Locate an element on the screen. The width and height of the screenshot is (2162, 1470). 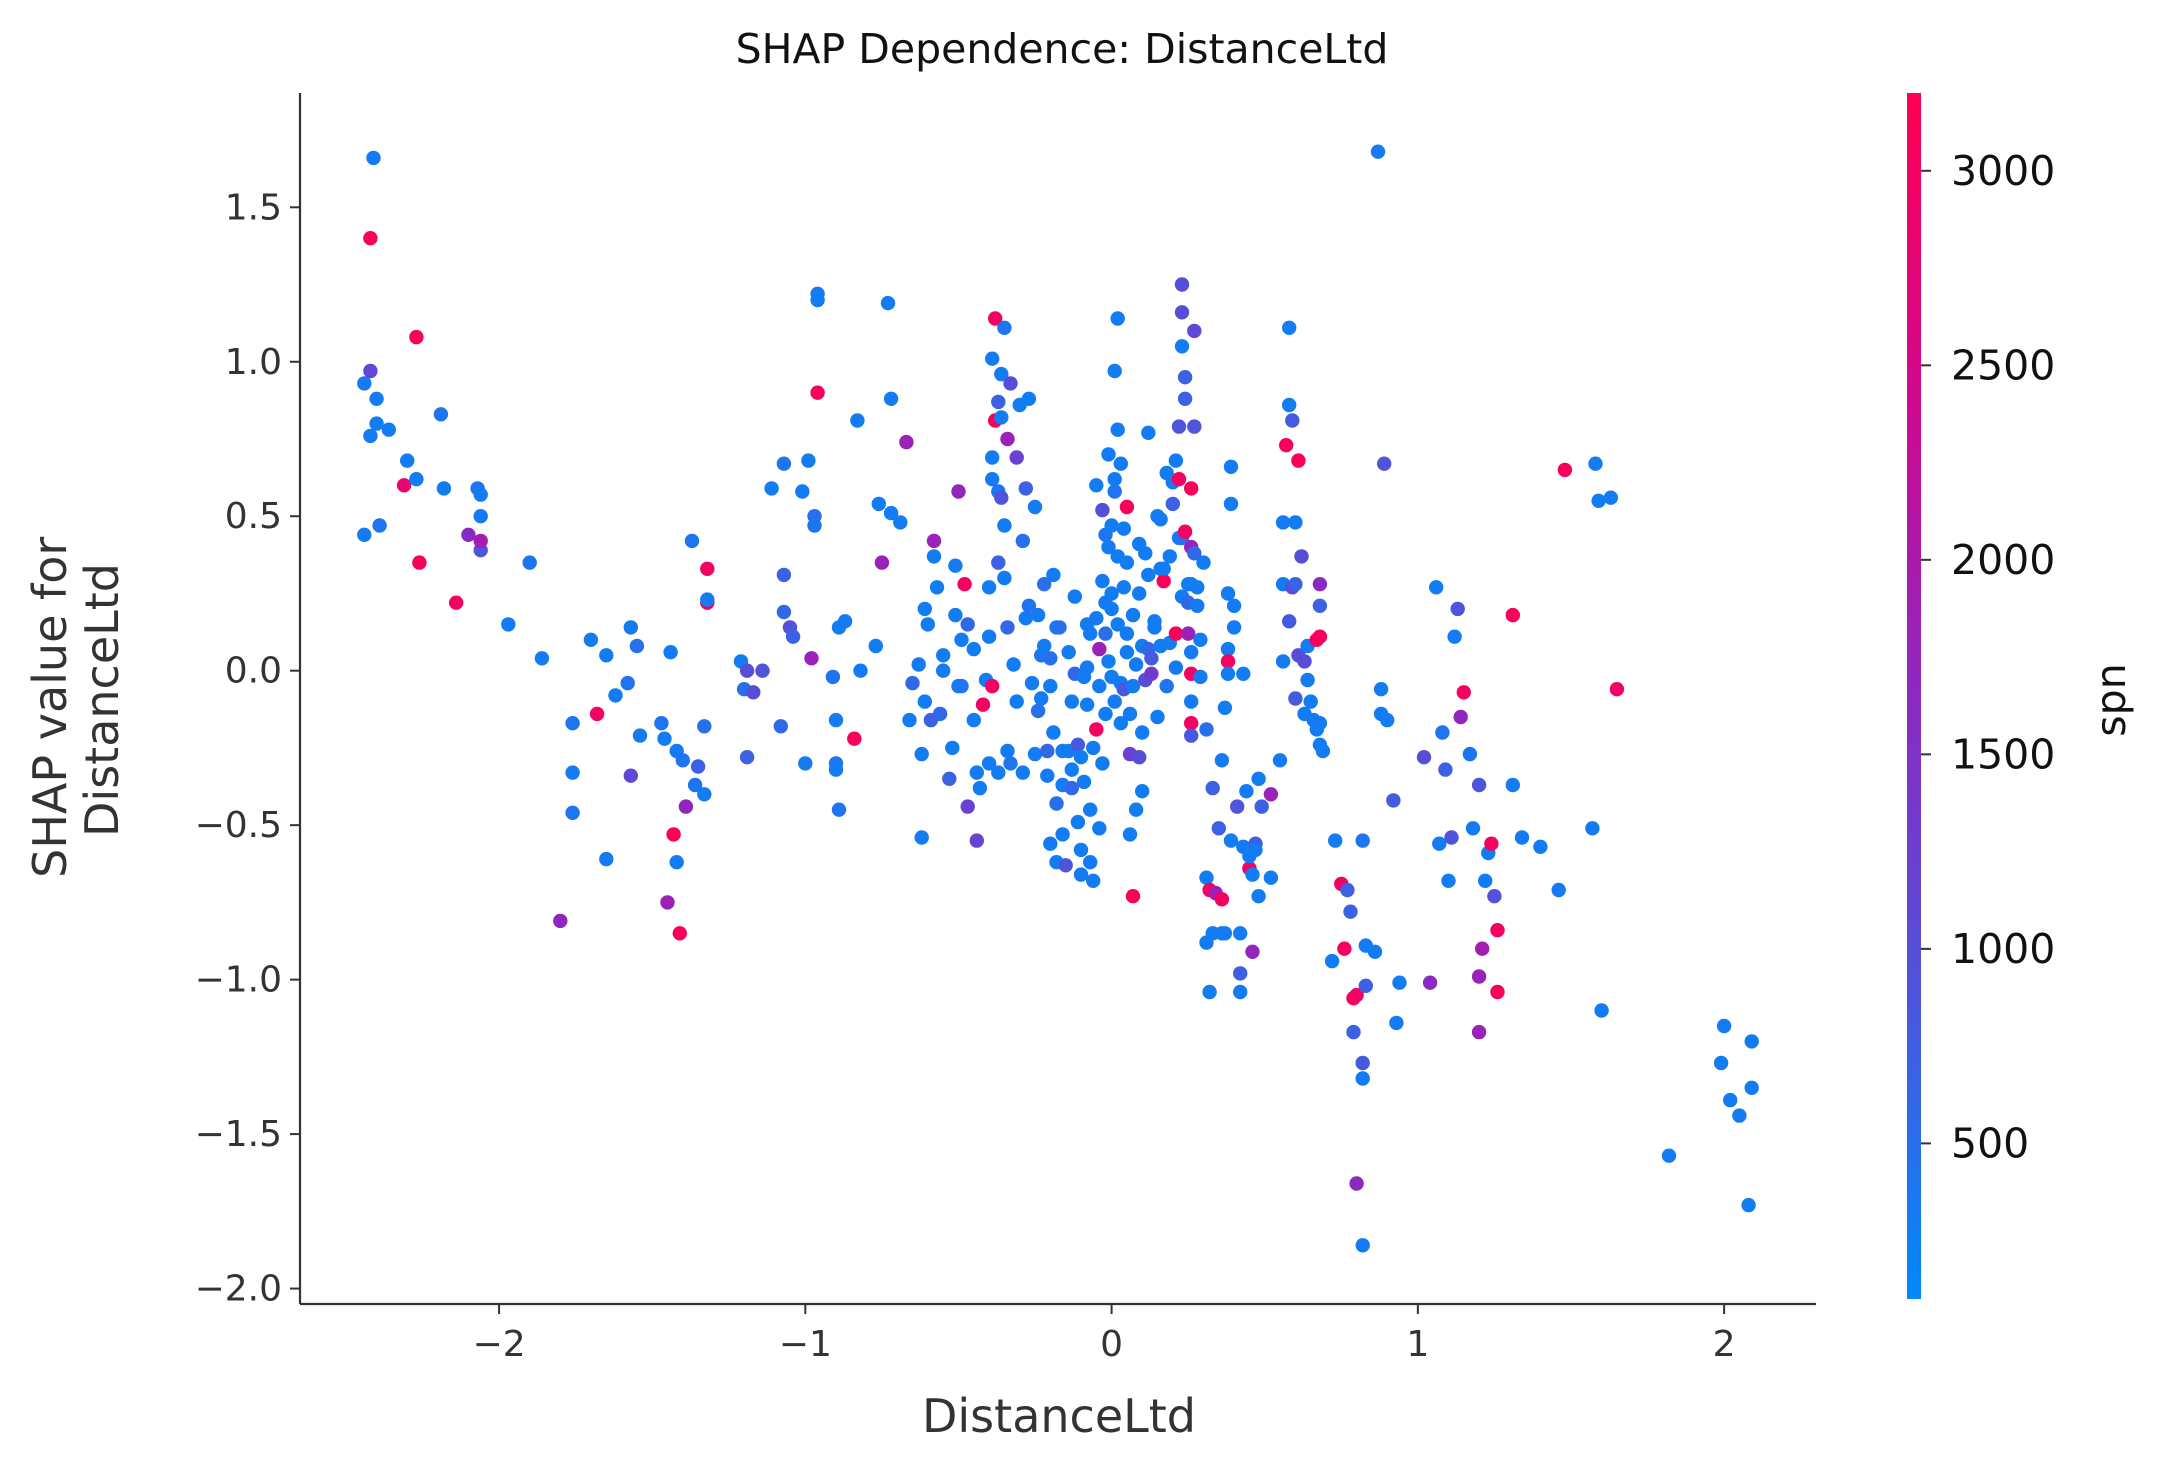
colorbar-tick-label: 2000 is located at coordinates (2003, 560).